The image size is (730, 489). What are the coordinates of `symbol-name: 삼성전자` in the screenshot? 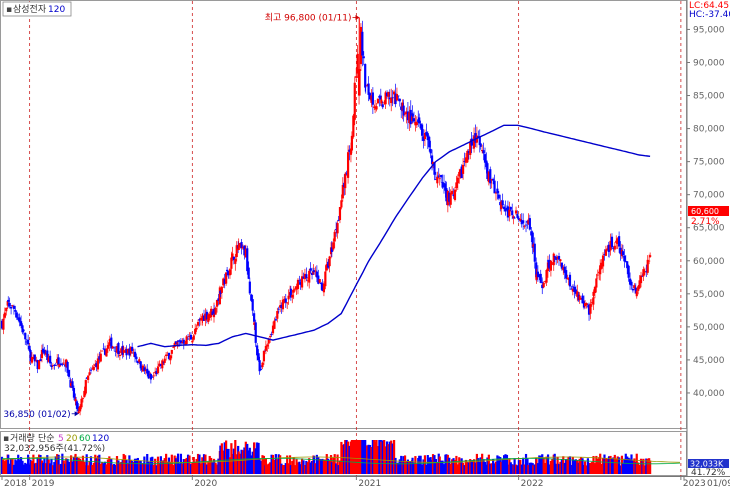 It's located at (30, 9).